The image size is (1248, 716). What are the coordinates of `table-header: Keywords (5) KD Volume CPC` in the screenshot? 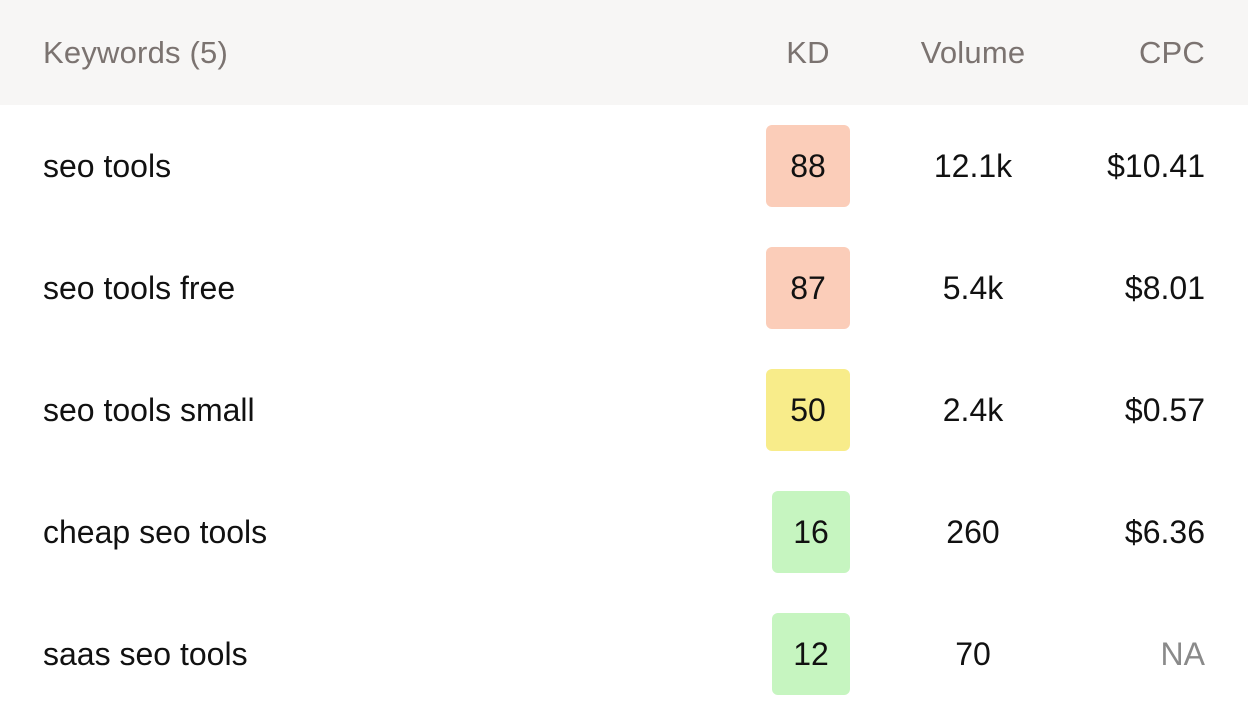 It's located at (624, 52).